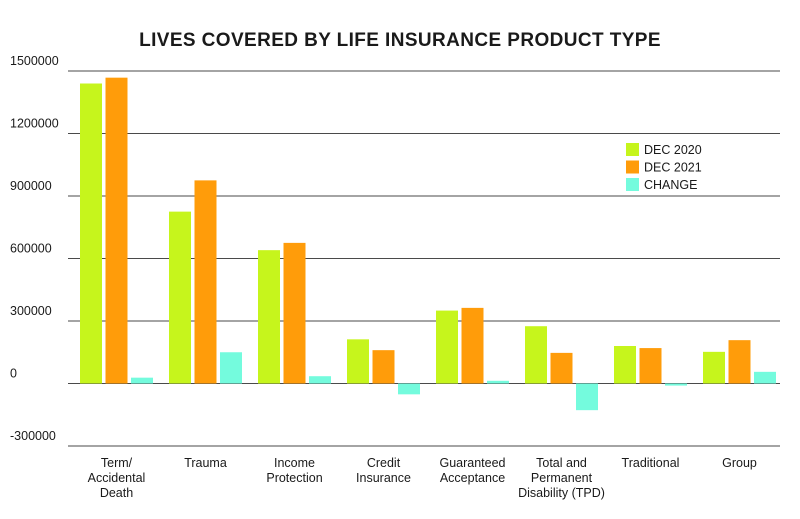 The image size is (800, 519). What do you see at coordinates (673, 168) in the screenshot?
I see `legend-label: DEC 2021` at bounding box center [673, 168].